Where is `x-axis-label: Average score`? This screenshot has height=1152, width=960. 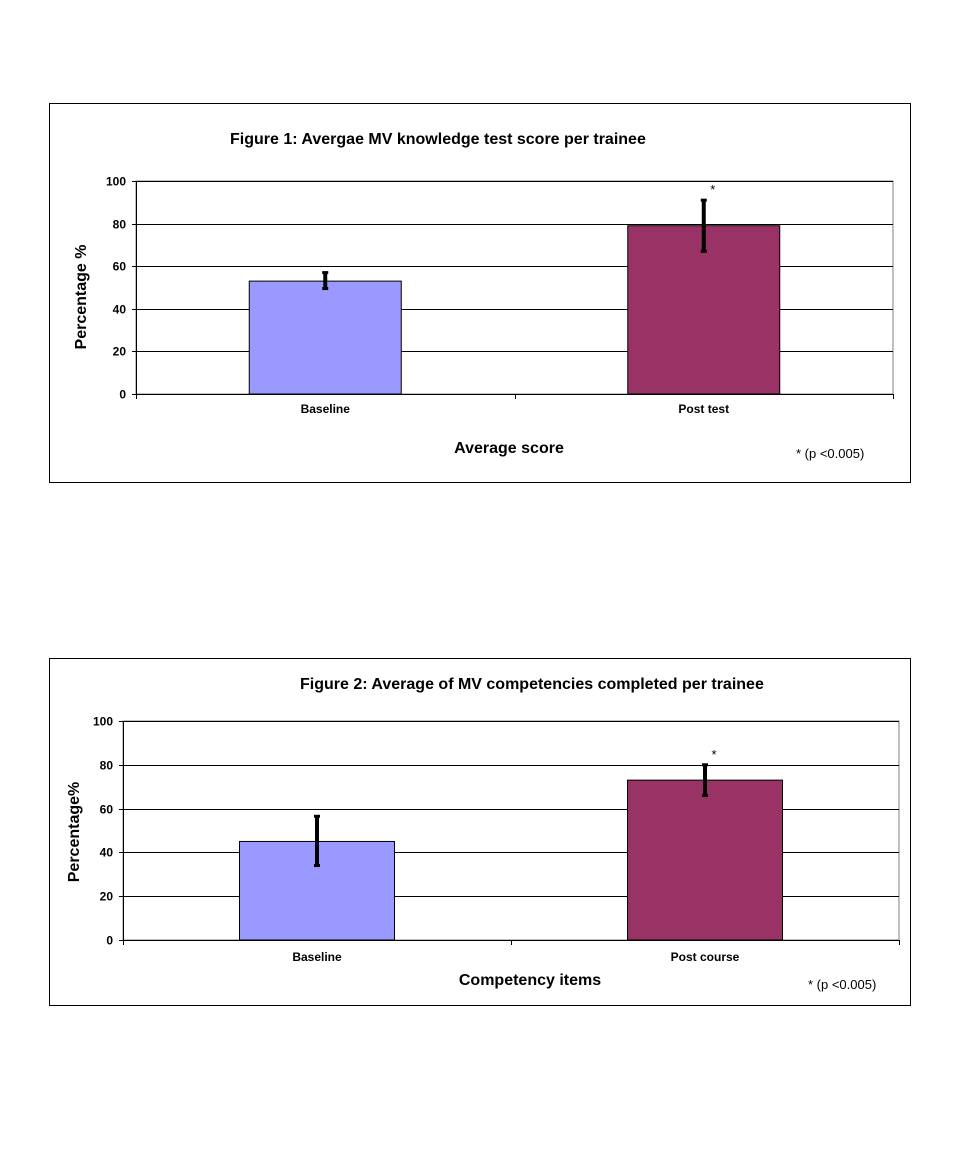
x-axis-label: Average score is located at coordinates (509, 448).